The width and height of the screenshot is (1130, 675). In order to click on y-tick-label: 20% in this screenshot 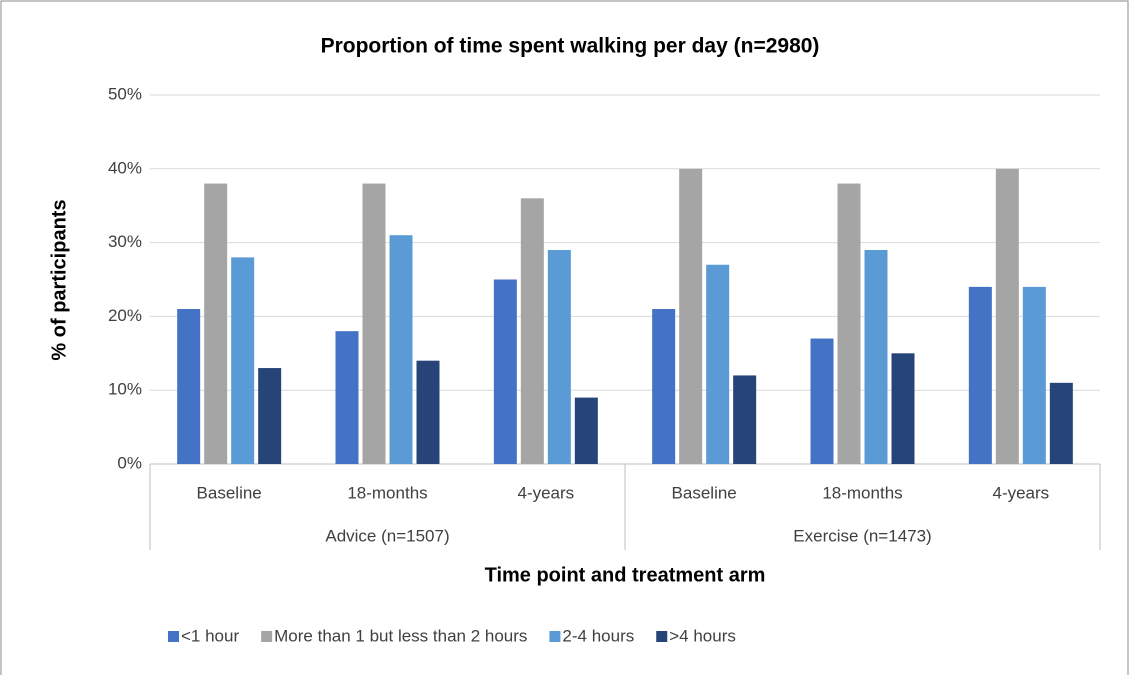, I will do `click(125, 315)`.